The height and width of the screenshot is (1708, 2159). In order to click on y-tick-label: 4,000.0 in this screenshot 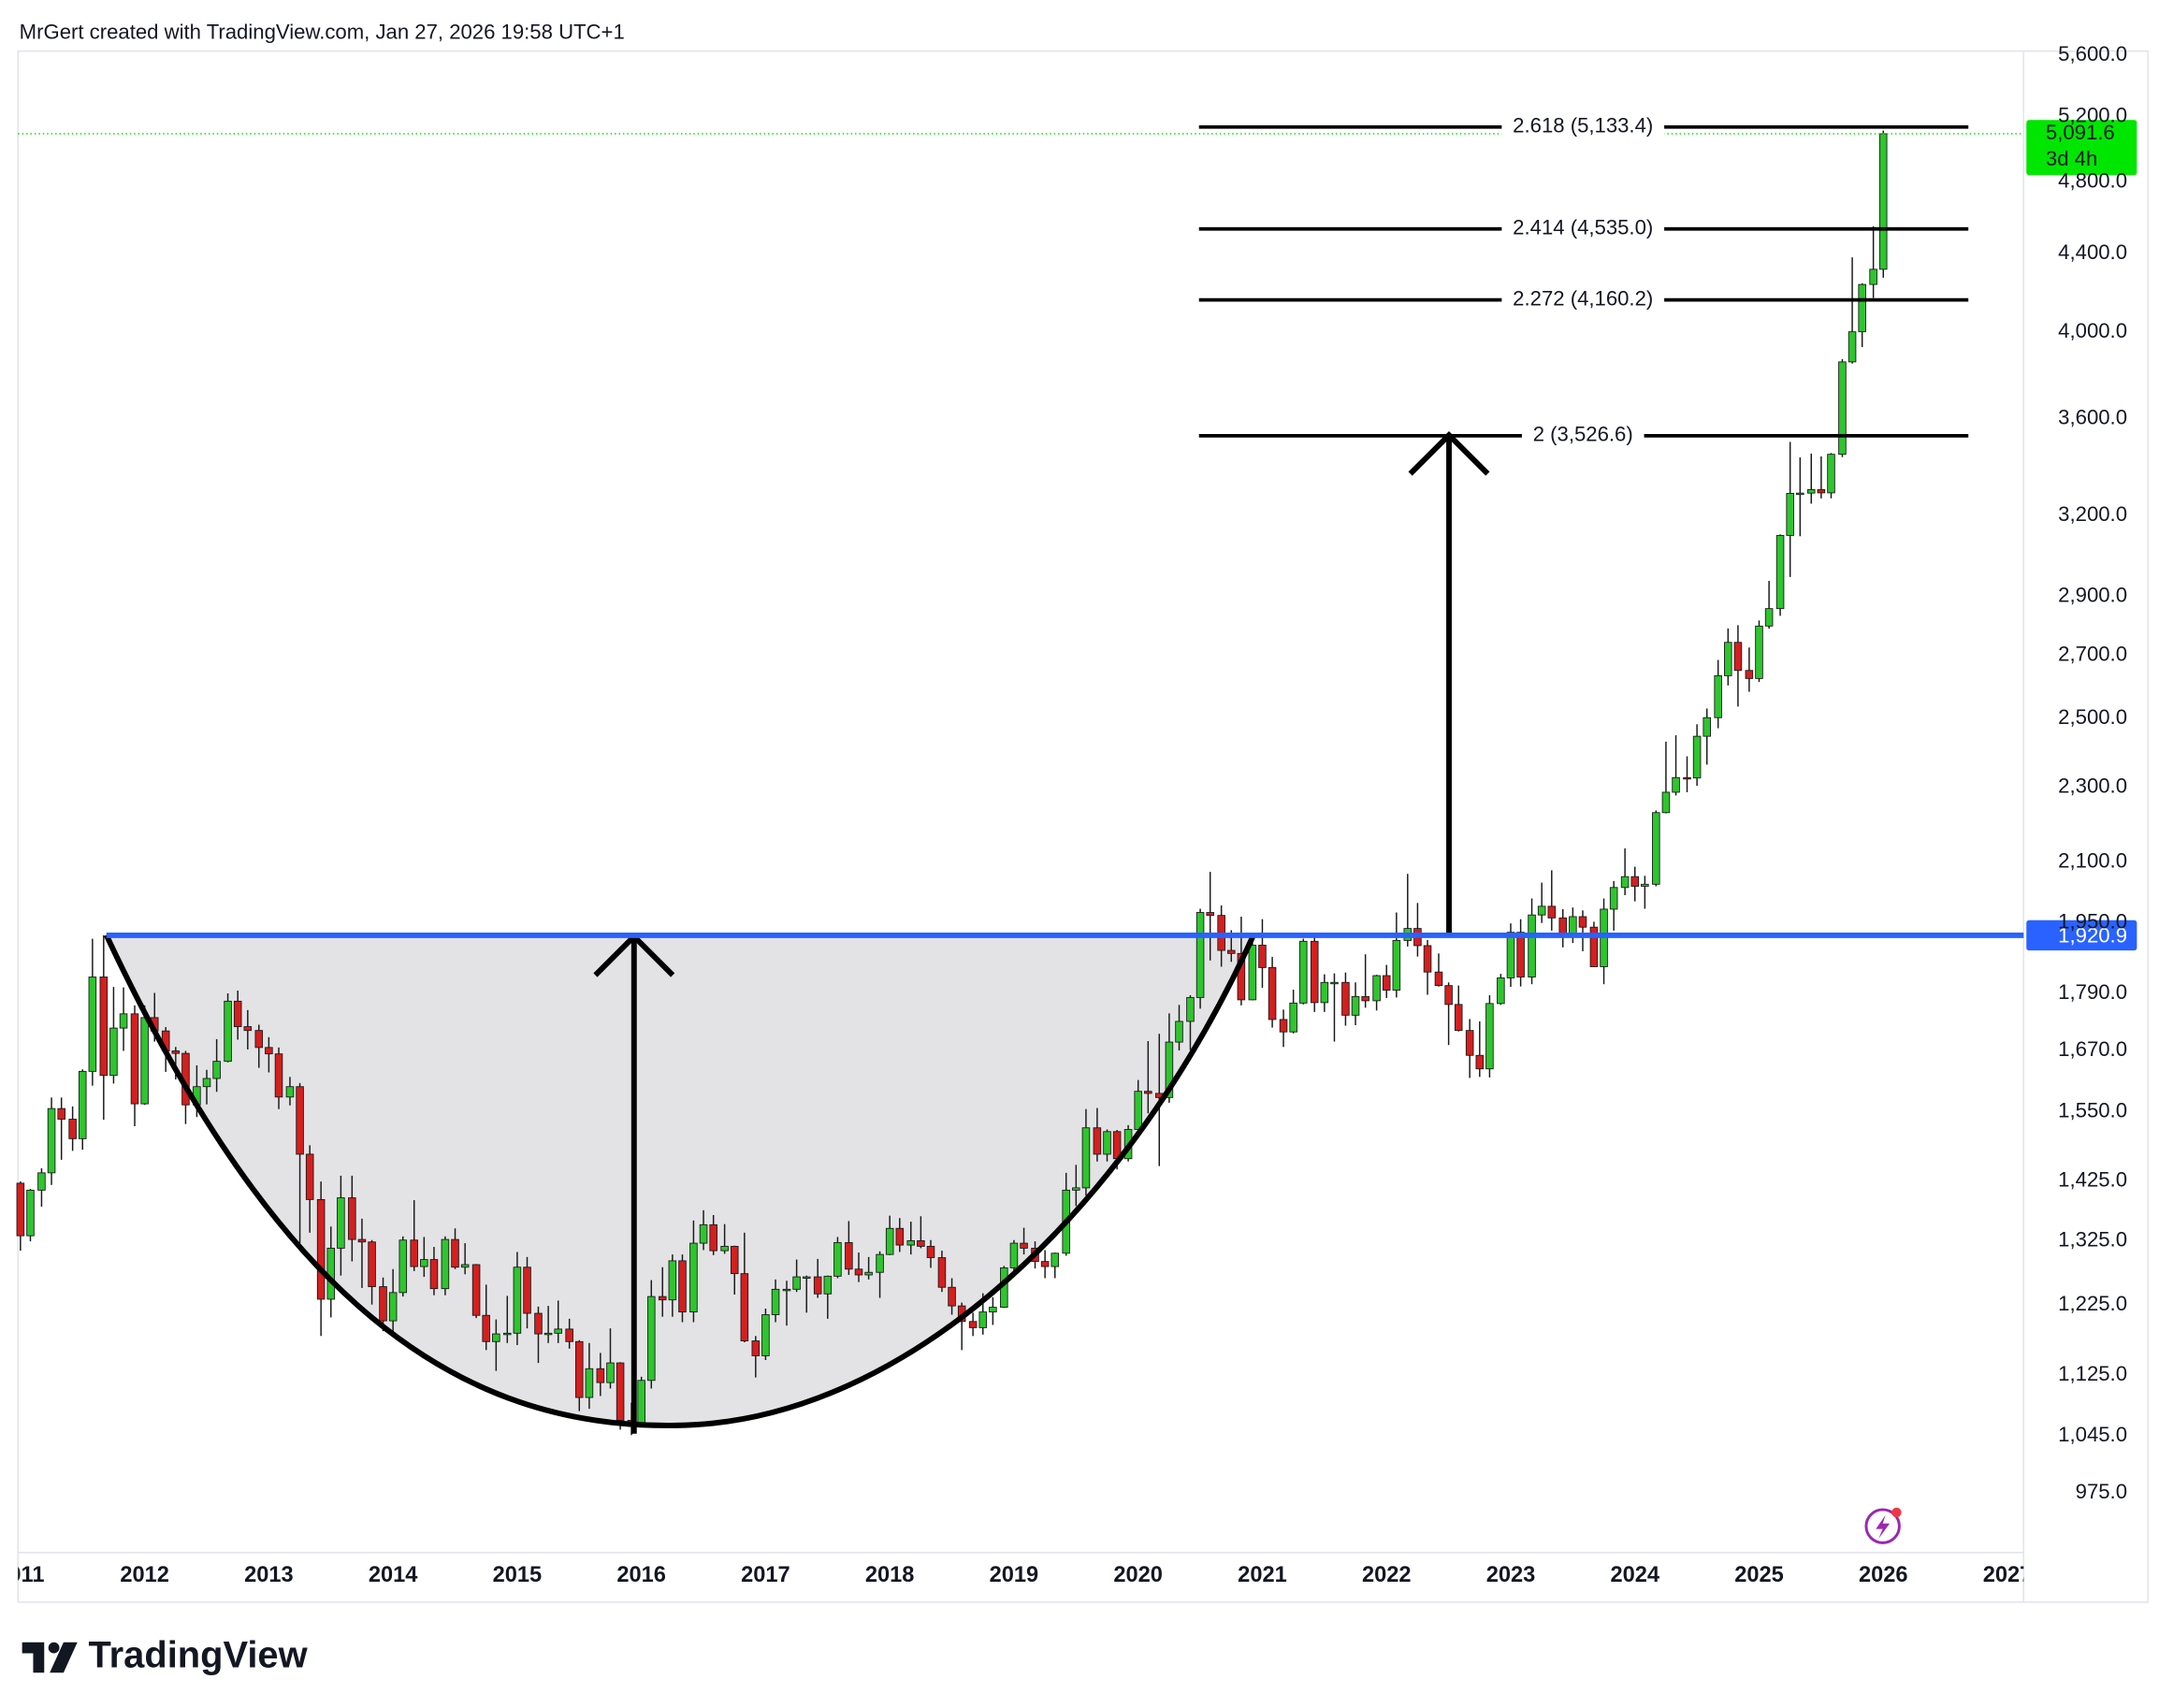, I will do `click(2092, 330)`.